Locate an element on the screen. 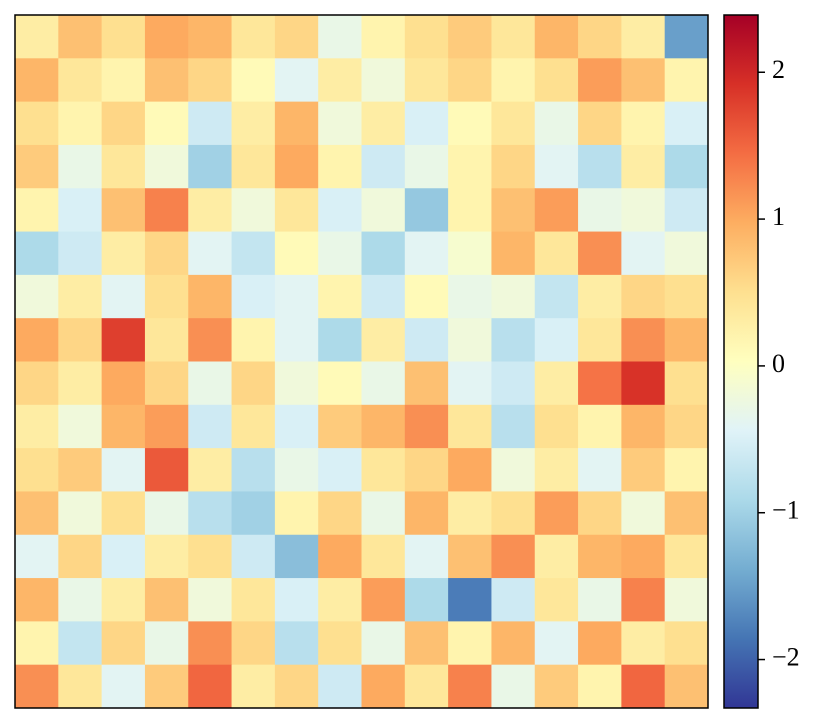  colorbar is located at coordinates (741, 361).